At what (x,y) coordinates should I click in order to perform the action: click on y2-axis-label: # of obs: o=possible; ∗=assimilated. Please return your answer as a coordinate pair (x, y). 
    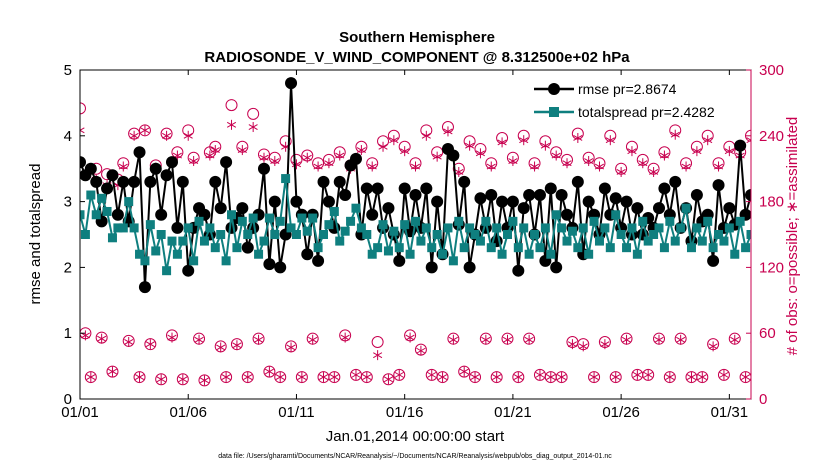
    Looking at the image, I should click on (792, 236).